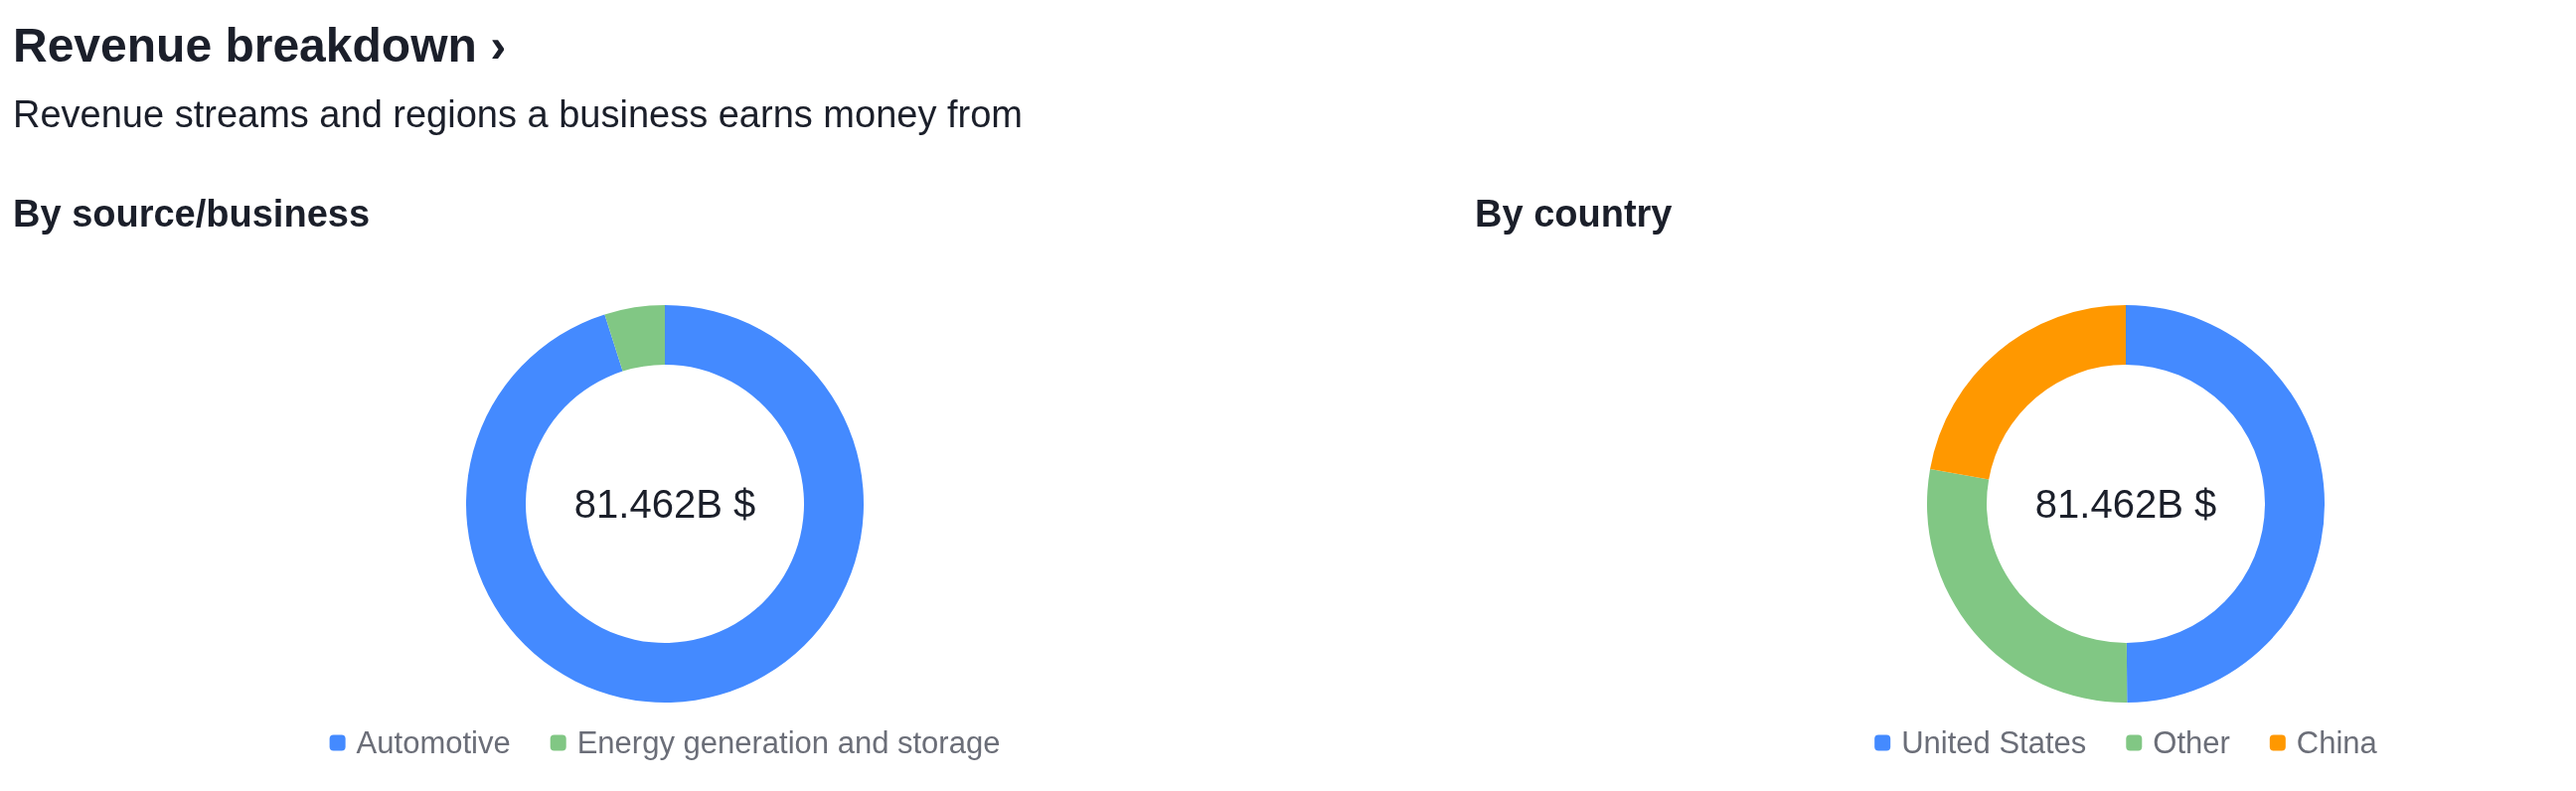 Image resolution: width=2576 pixels, height=791 pixels. Describe the element at coordinates (788, 742) in the screenshot. I see `legend-label: Energy generation and storage` at that location.